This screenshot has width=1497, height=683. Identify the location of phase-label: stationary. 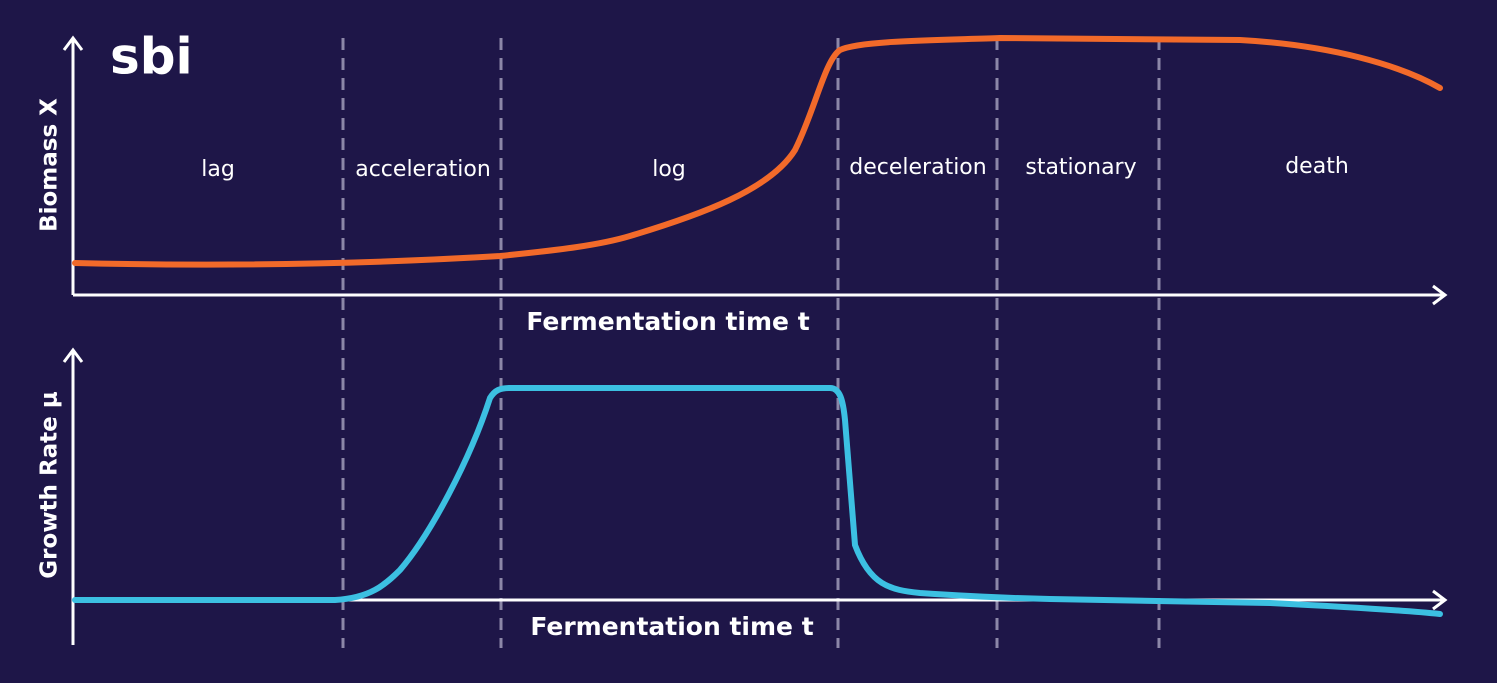
(1080, 167).